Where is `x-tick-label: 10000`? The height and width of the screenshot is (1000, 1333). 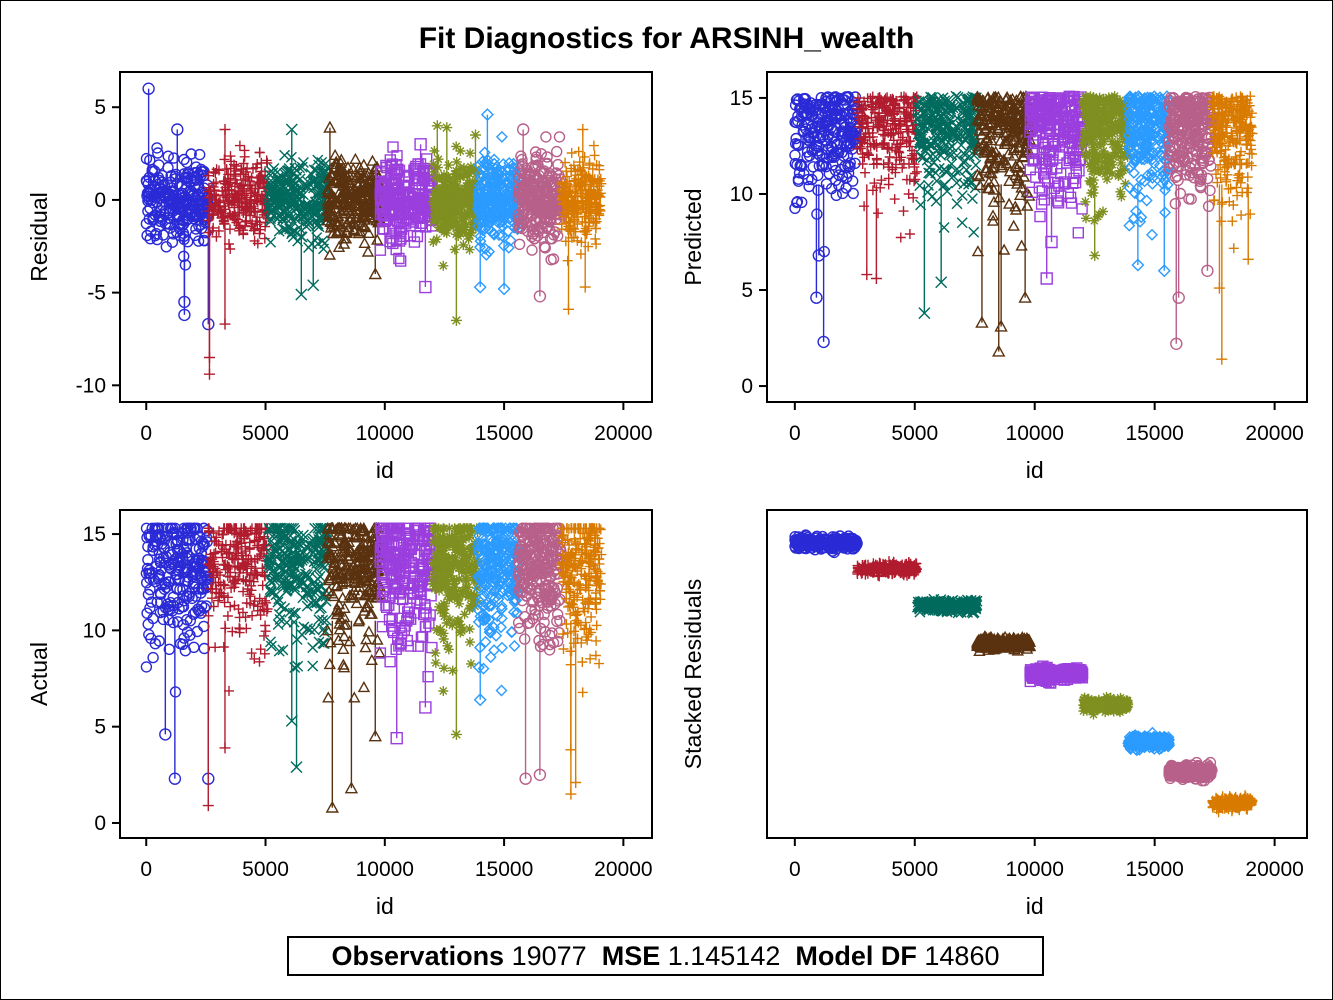 x-tick-label: 10000 is located at coordinates (1035, 433).